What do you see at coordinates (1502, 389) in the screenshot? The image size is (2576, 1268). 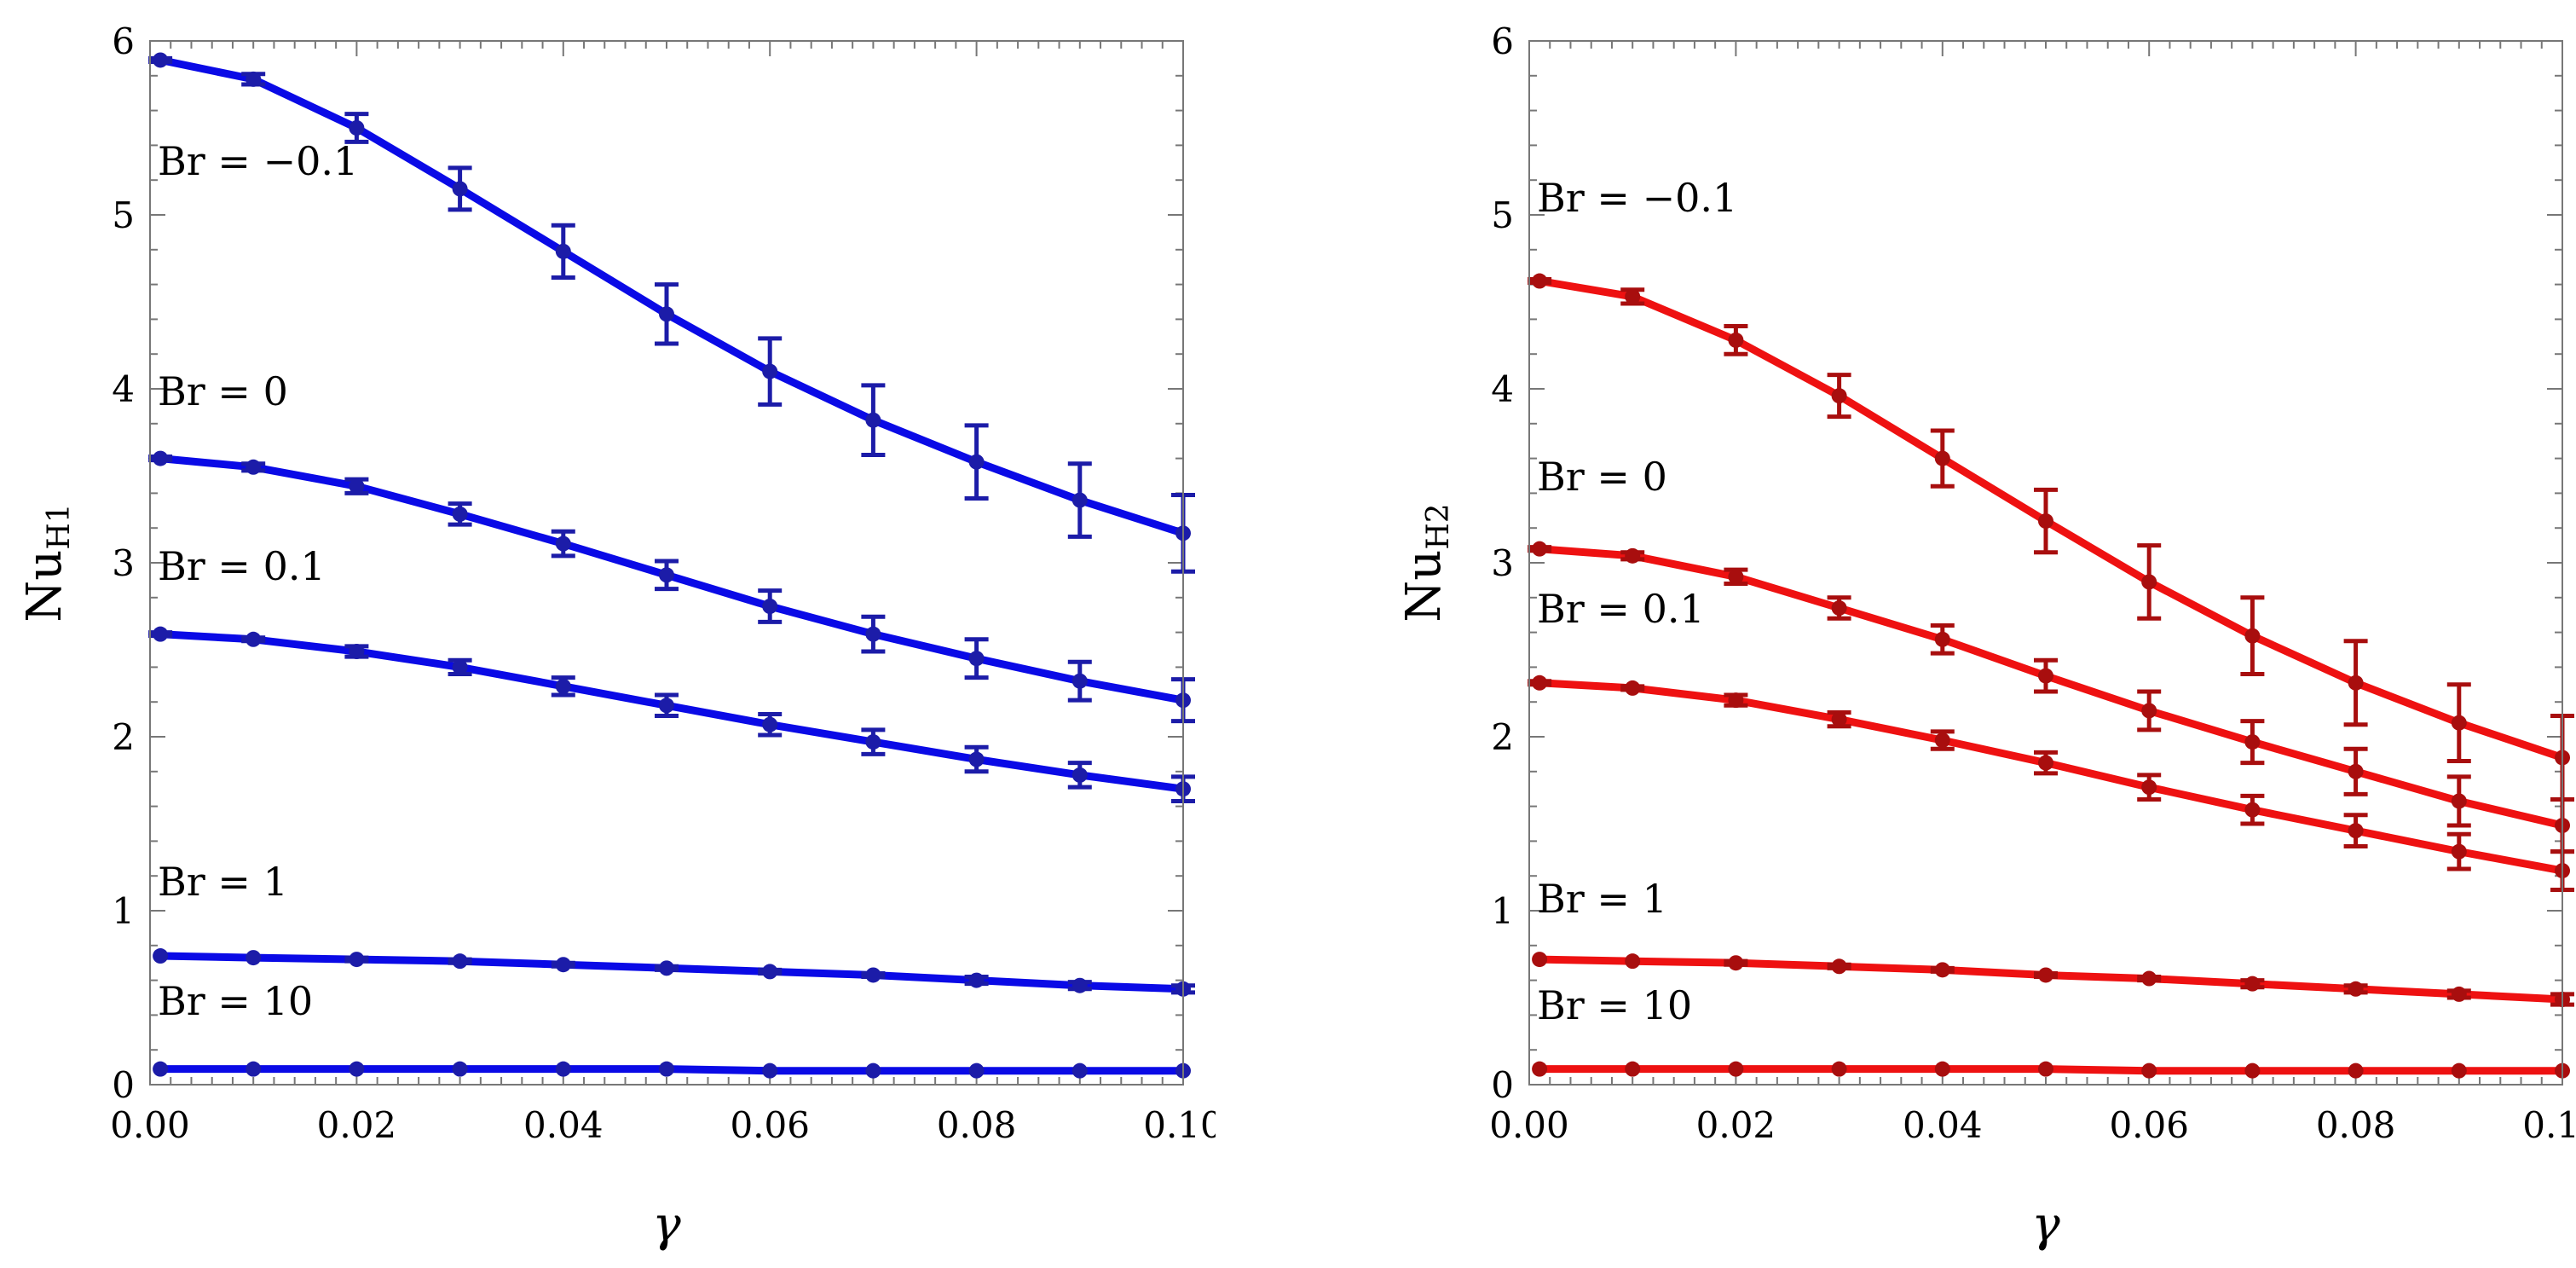 I see `y-tick-label: 4` at bounding box center [1502, 389].